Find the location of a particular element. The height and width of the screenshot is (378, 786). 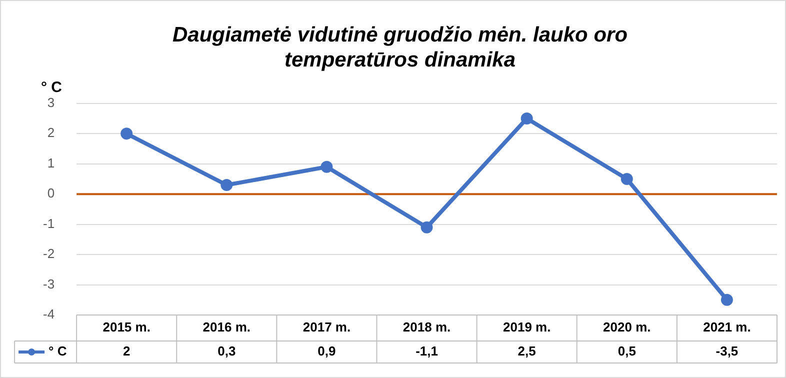

data-label: 0,5 is located at coordinates (627, 351).